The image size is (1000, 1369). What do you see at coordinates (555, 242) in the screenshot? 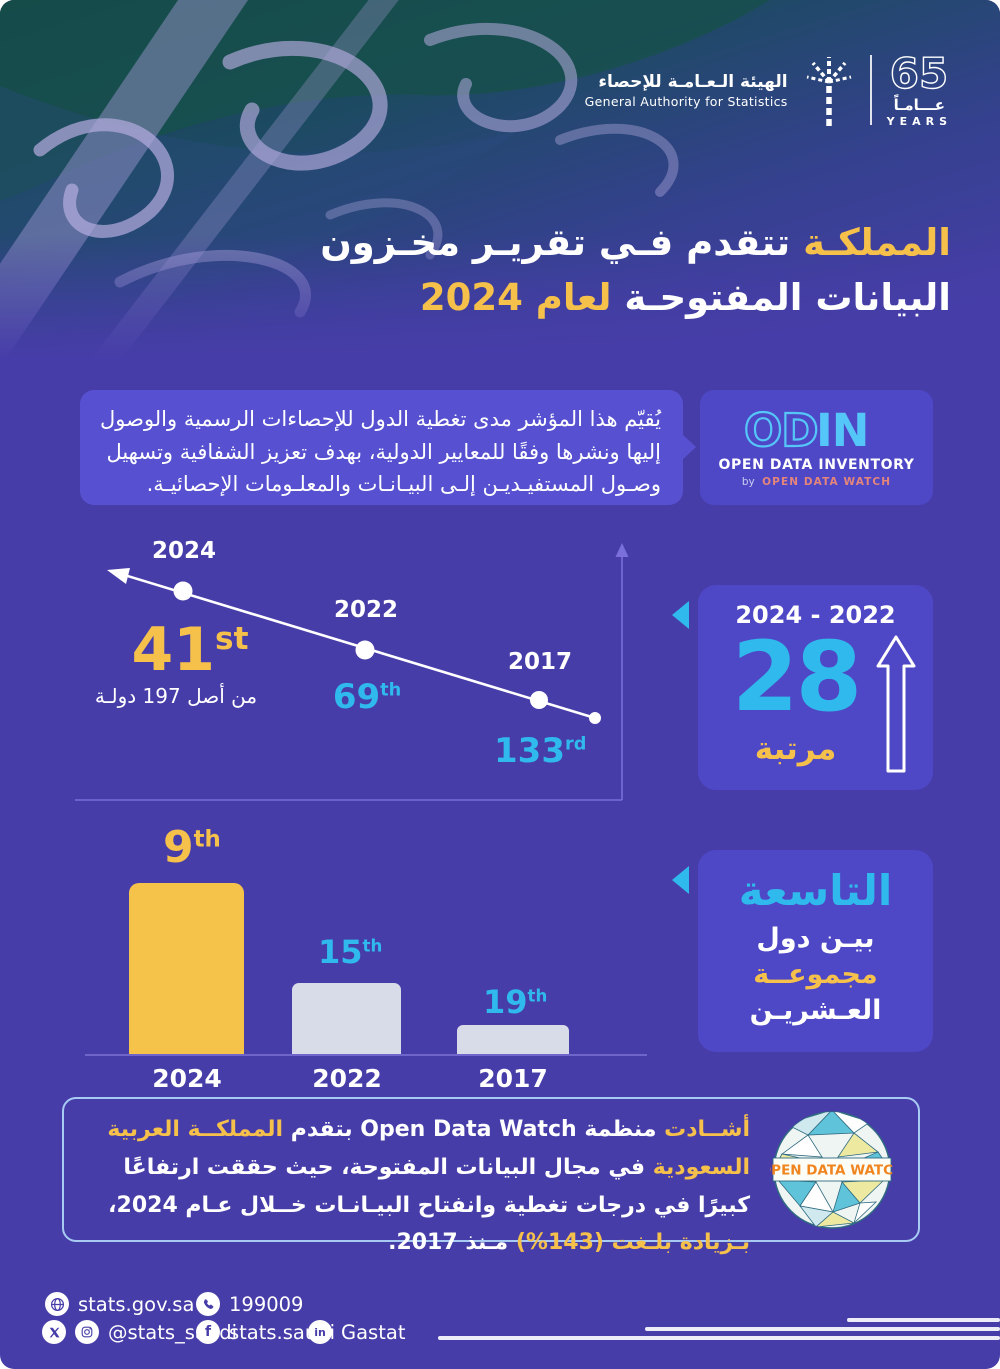
I see `title-line1-rest: تتقدم فـي تقريـر مخـزون` at bounding box center [555, 242].